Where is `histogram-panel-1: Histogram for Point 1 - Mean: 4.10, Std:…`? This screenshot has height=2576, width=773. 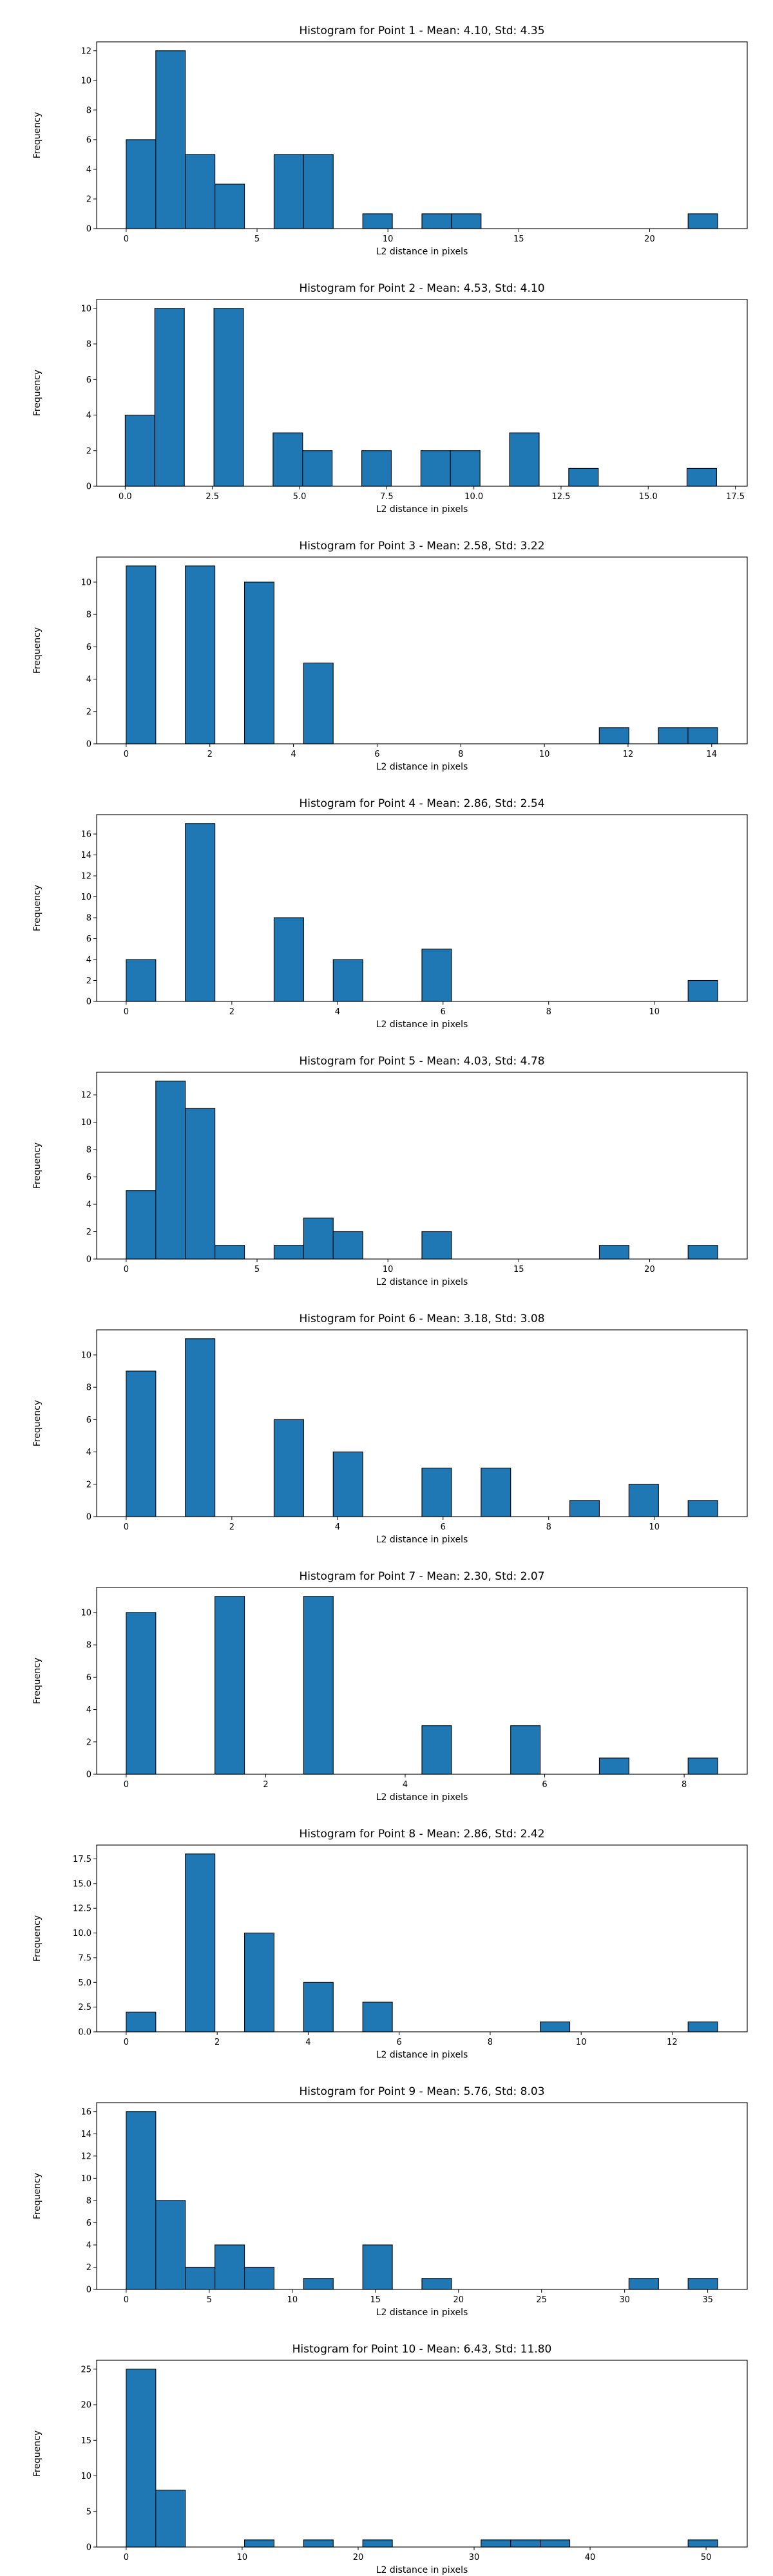
histogram-panel-1: Histogram for Point 1 - Mean: 4.10, Std:… is located at coordinates (390, 140).